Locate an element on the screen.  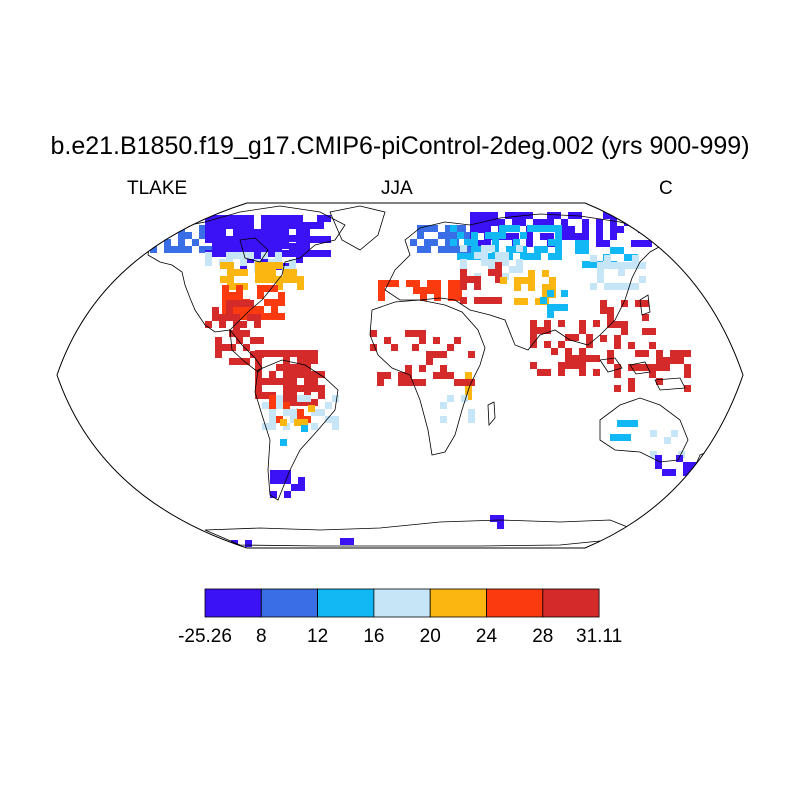
colorbar-box is located at coordinates (346, 603).